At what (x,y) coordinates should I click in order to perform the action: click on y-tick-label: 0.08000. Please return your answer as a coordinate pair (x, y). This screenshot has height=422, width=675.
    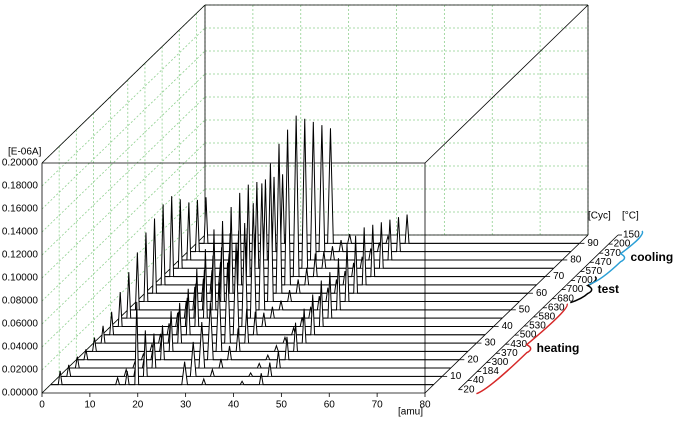
    Looking at the image, I should click on (20, 301).